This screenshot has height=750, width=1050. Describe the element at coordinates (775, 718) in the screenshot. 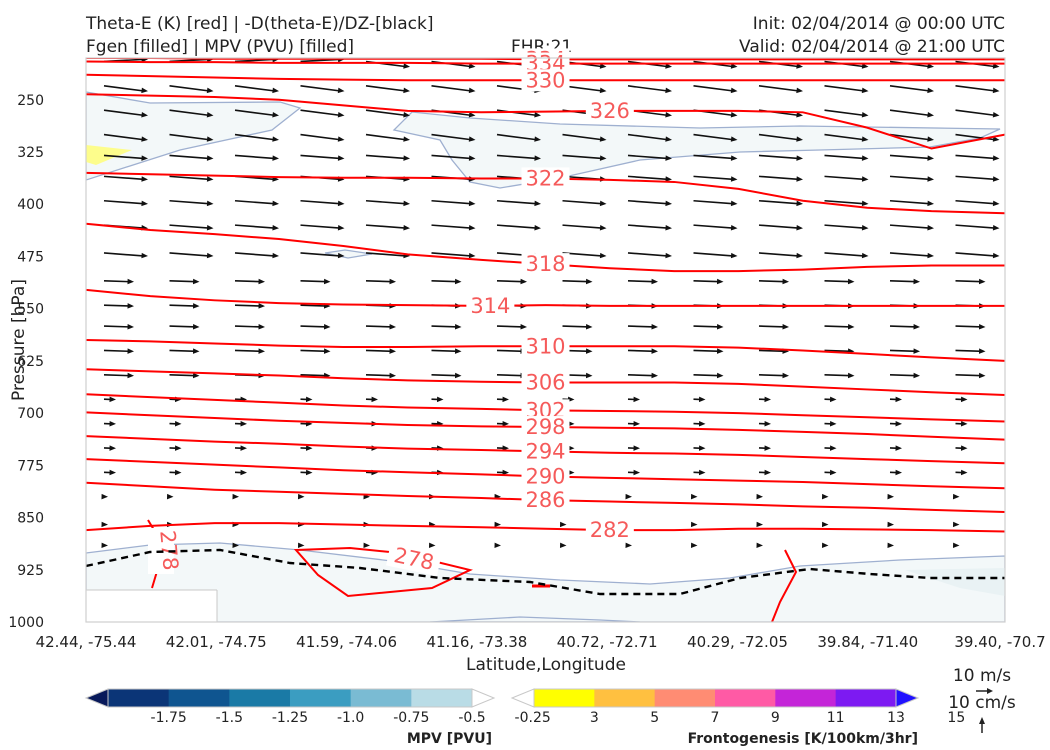

I see `colorbar-tick-label: 9` at that location.